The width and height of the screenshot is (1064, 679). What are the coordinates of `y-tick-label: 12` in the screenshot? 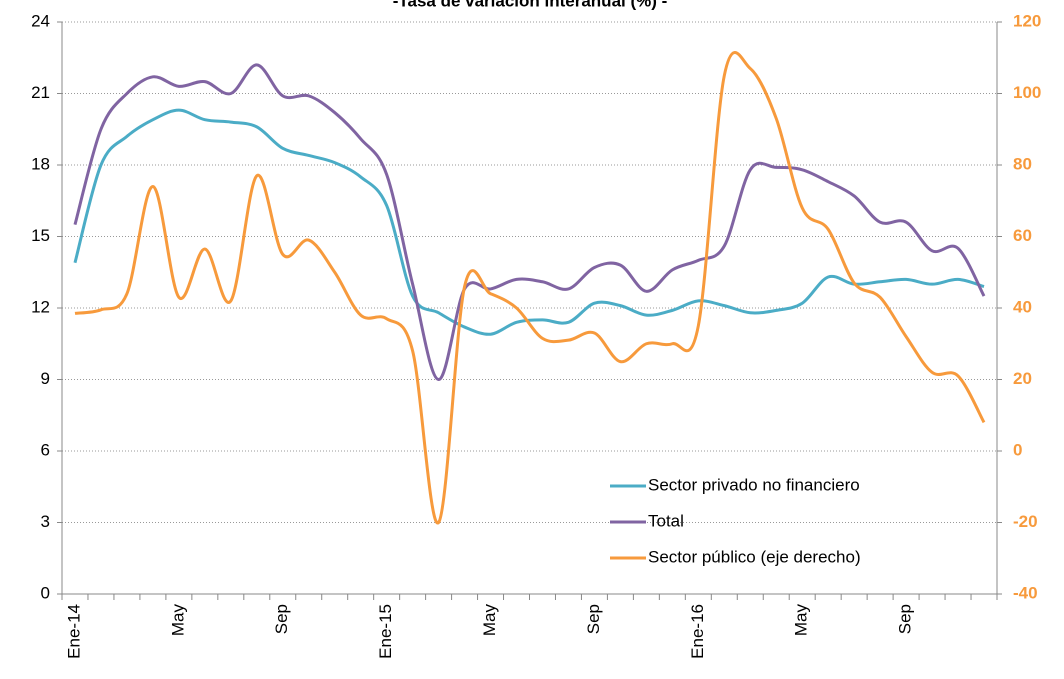 It's located at (40, 306).